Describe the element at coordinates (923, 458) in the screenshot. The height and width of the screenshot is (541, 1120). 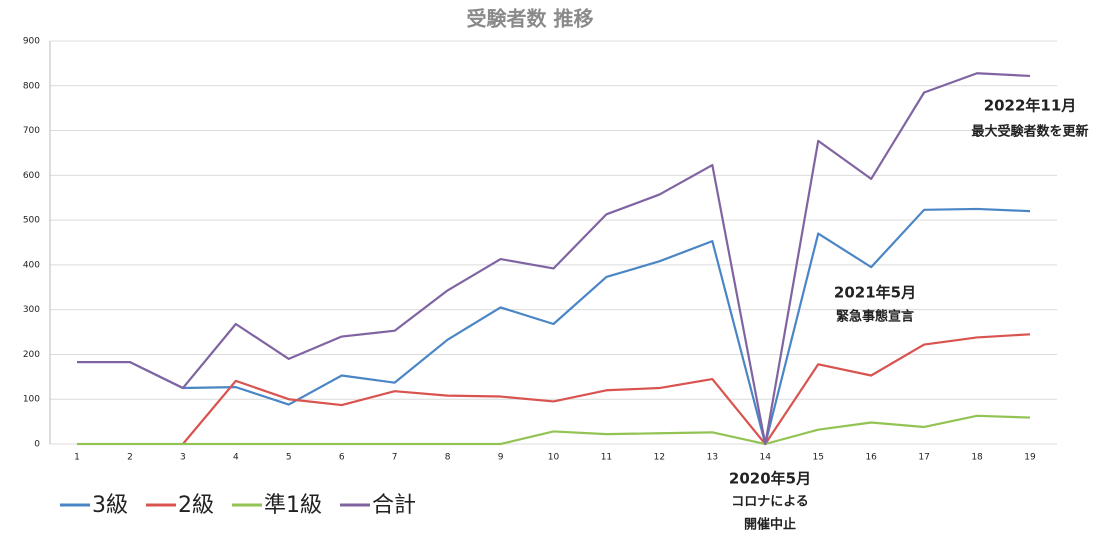
I see `x-tick-label: 17` at that location.